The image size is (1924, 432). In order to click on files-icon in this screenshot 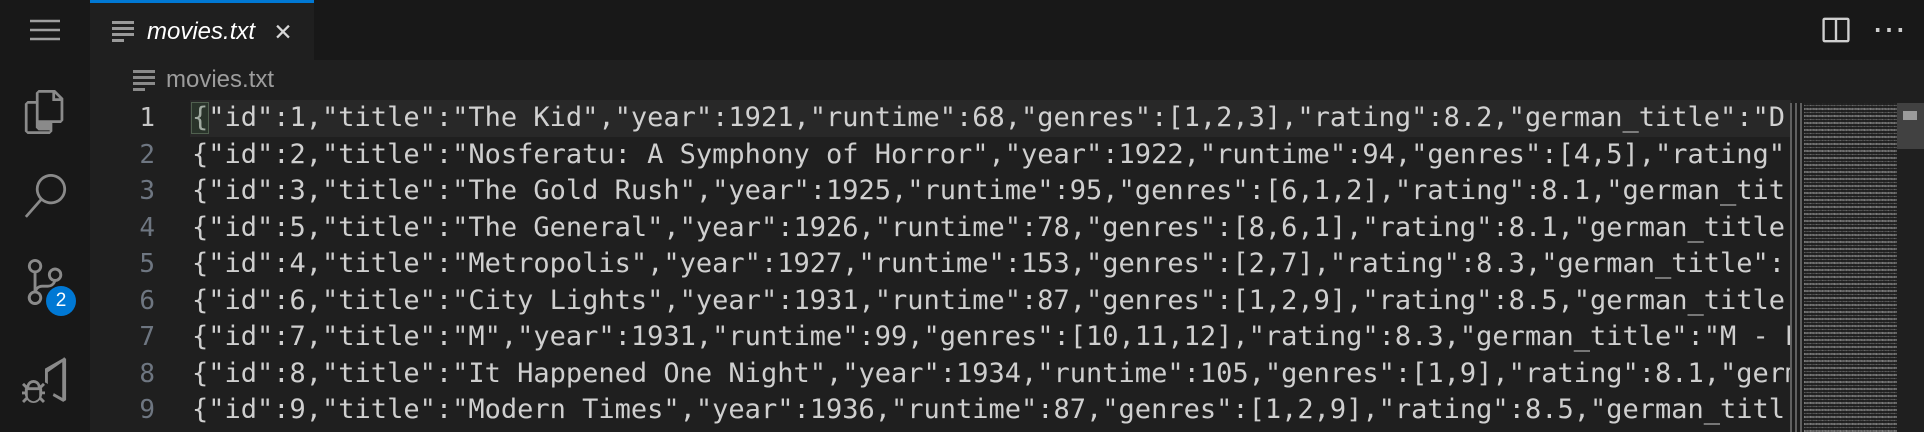, I will do `click(44, 112)`.